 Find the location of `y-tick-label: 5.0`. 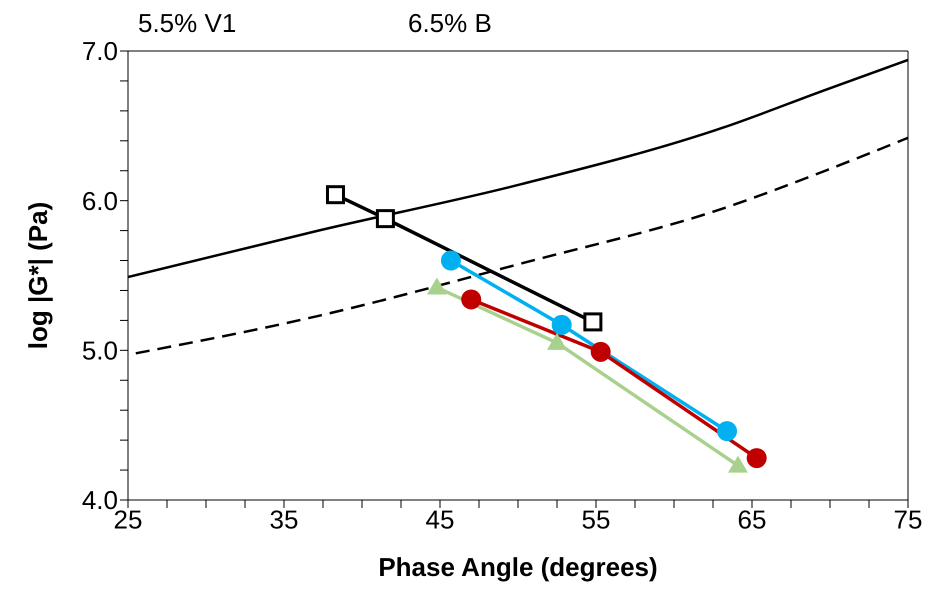

y-tick-label: 5.0 is located at coordinates (100, 351).